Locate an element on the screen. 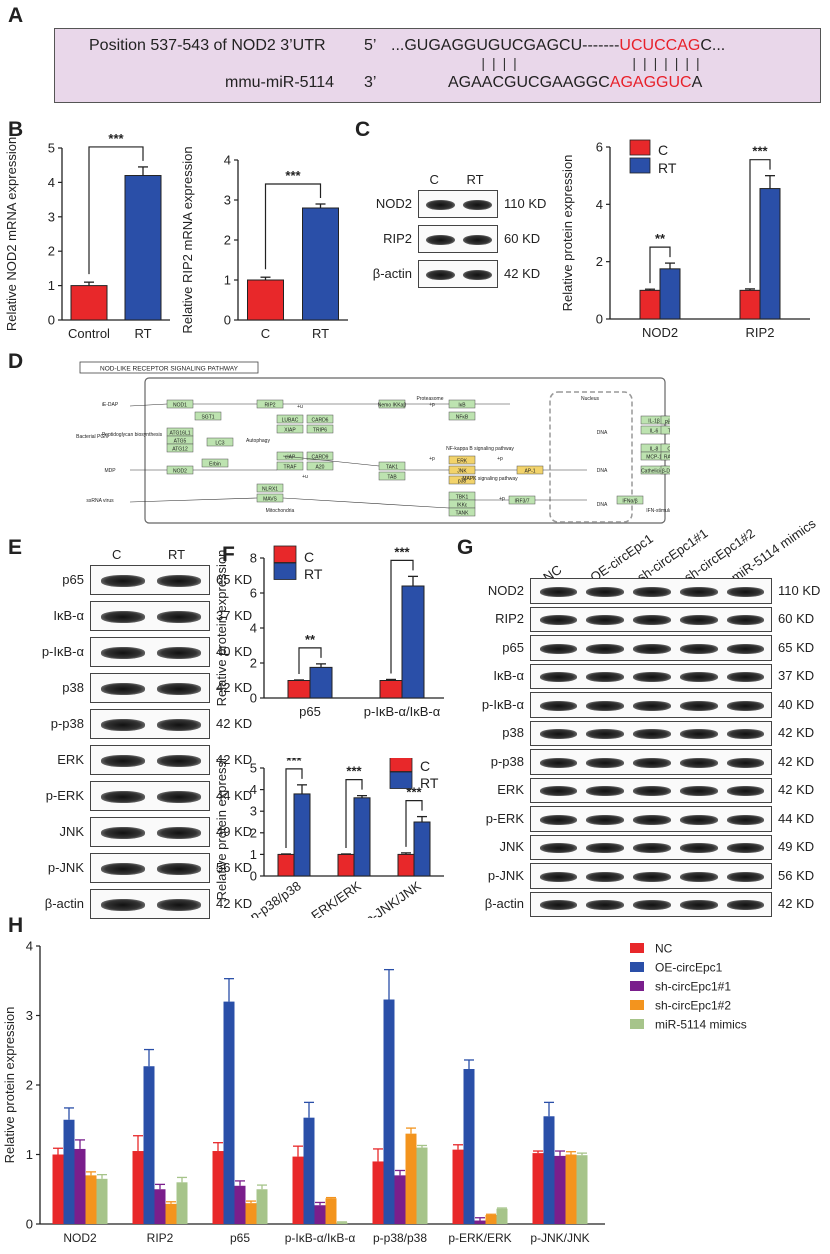 This screenshot has width=830, height=1254. y-axis-label: Relative protein expression is located at coordinates (221, 628).